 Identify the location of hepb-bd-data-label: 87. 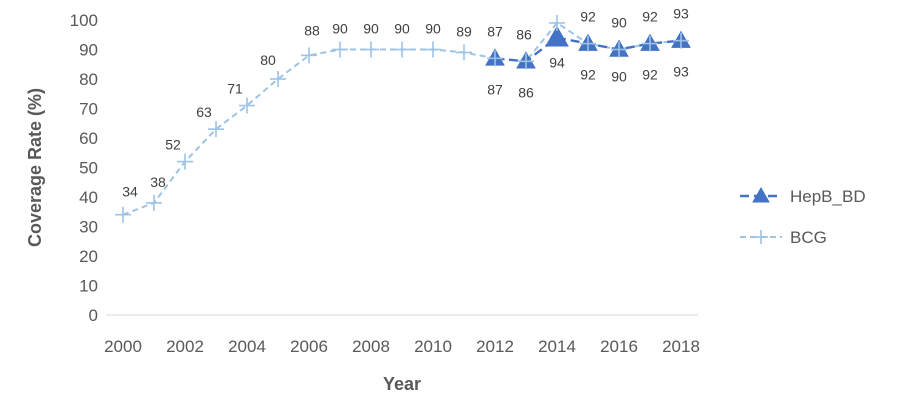
(495, 89).